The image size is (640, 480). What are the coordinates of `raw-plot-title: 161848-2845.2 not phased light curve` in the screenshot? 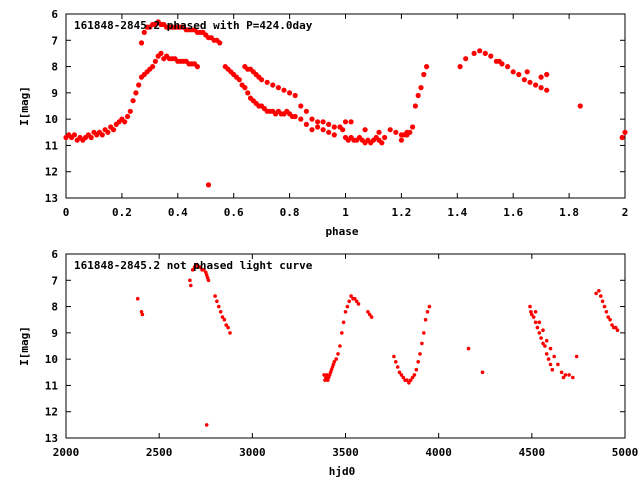 It's located at (193, 265).